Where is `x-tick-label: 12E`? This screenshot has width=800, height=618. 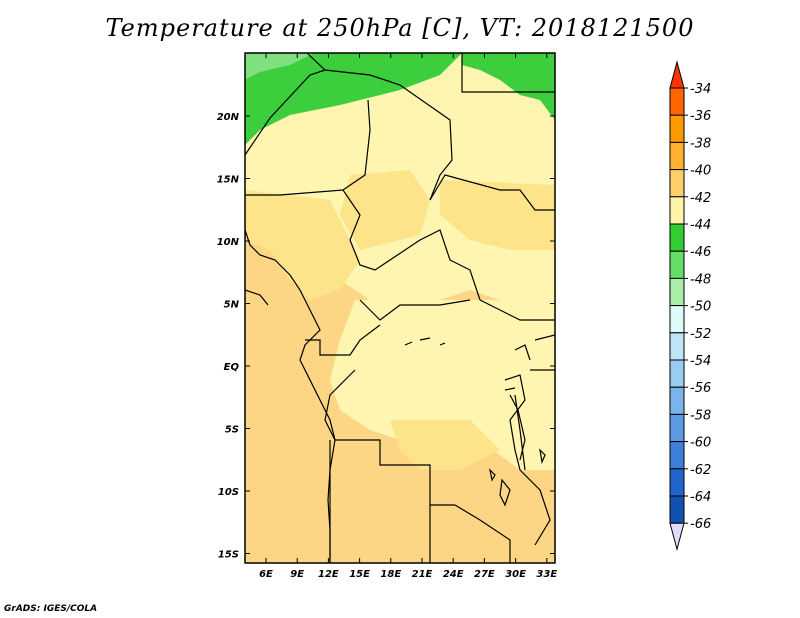
x-tick-label: 12E is located at coordinates (328, 574).